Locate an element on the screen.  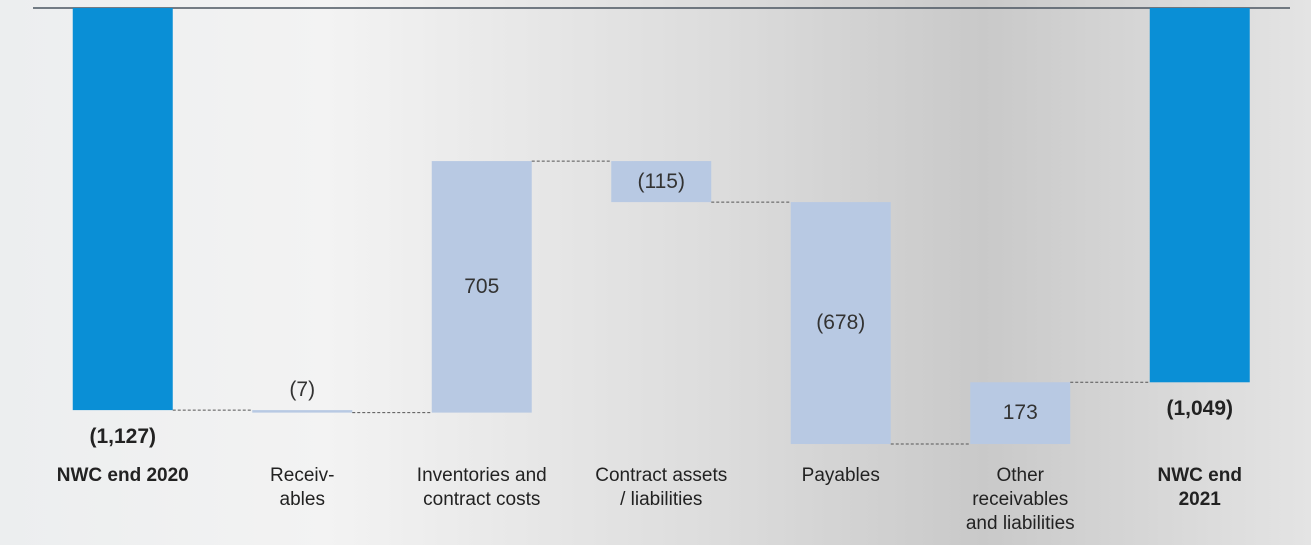
x-tick-label: Contract assets / liabilities is located at coordinates (661, 487).